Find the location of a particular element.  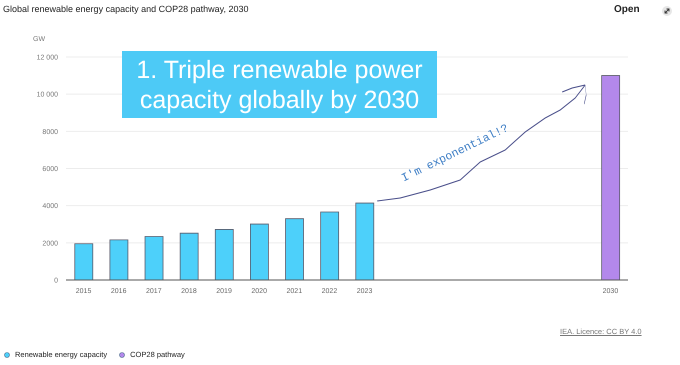

annotation: 1. Triple renewable power capacity globally by 2030 is located at coordinates (279, 84).